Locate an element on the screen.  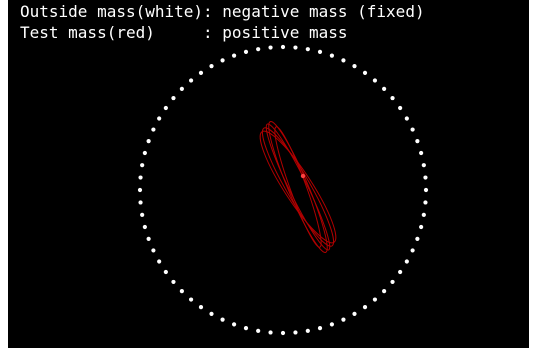
test-mass-trajectory is located at coordinates (298, 187).